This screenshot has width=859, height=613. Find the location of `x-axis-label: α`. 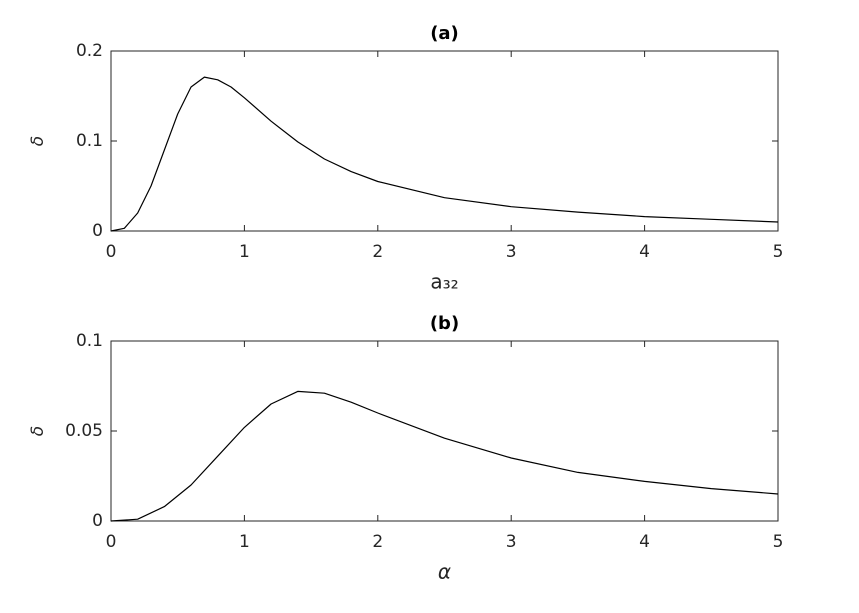

x-axis-label: α is located at coordinates (444, 572).